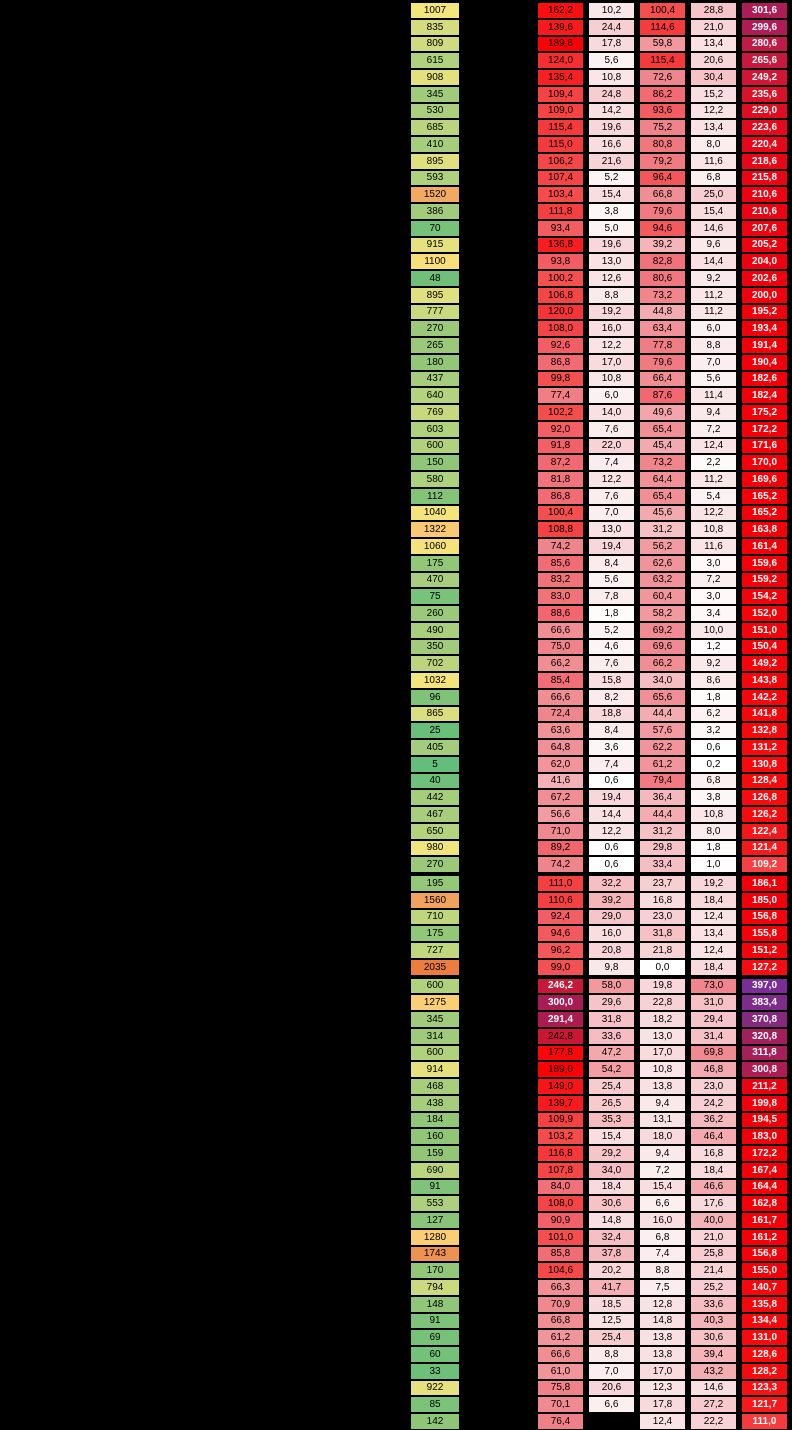 The width and height of the screenshot is (792, 1430). What do you see at coordinates (560, 831) in the screenshot?
I see `value-cell: 71,0` at bounding box center [560, 831].